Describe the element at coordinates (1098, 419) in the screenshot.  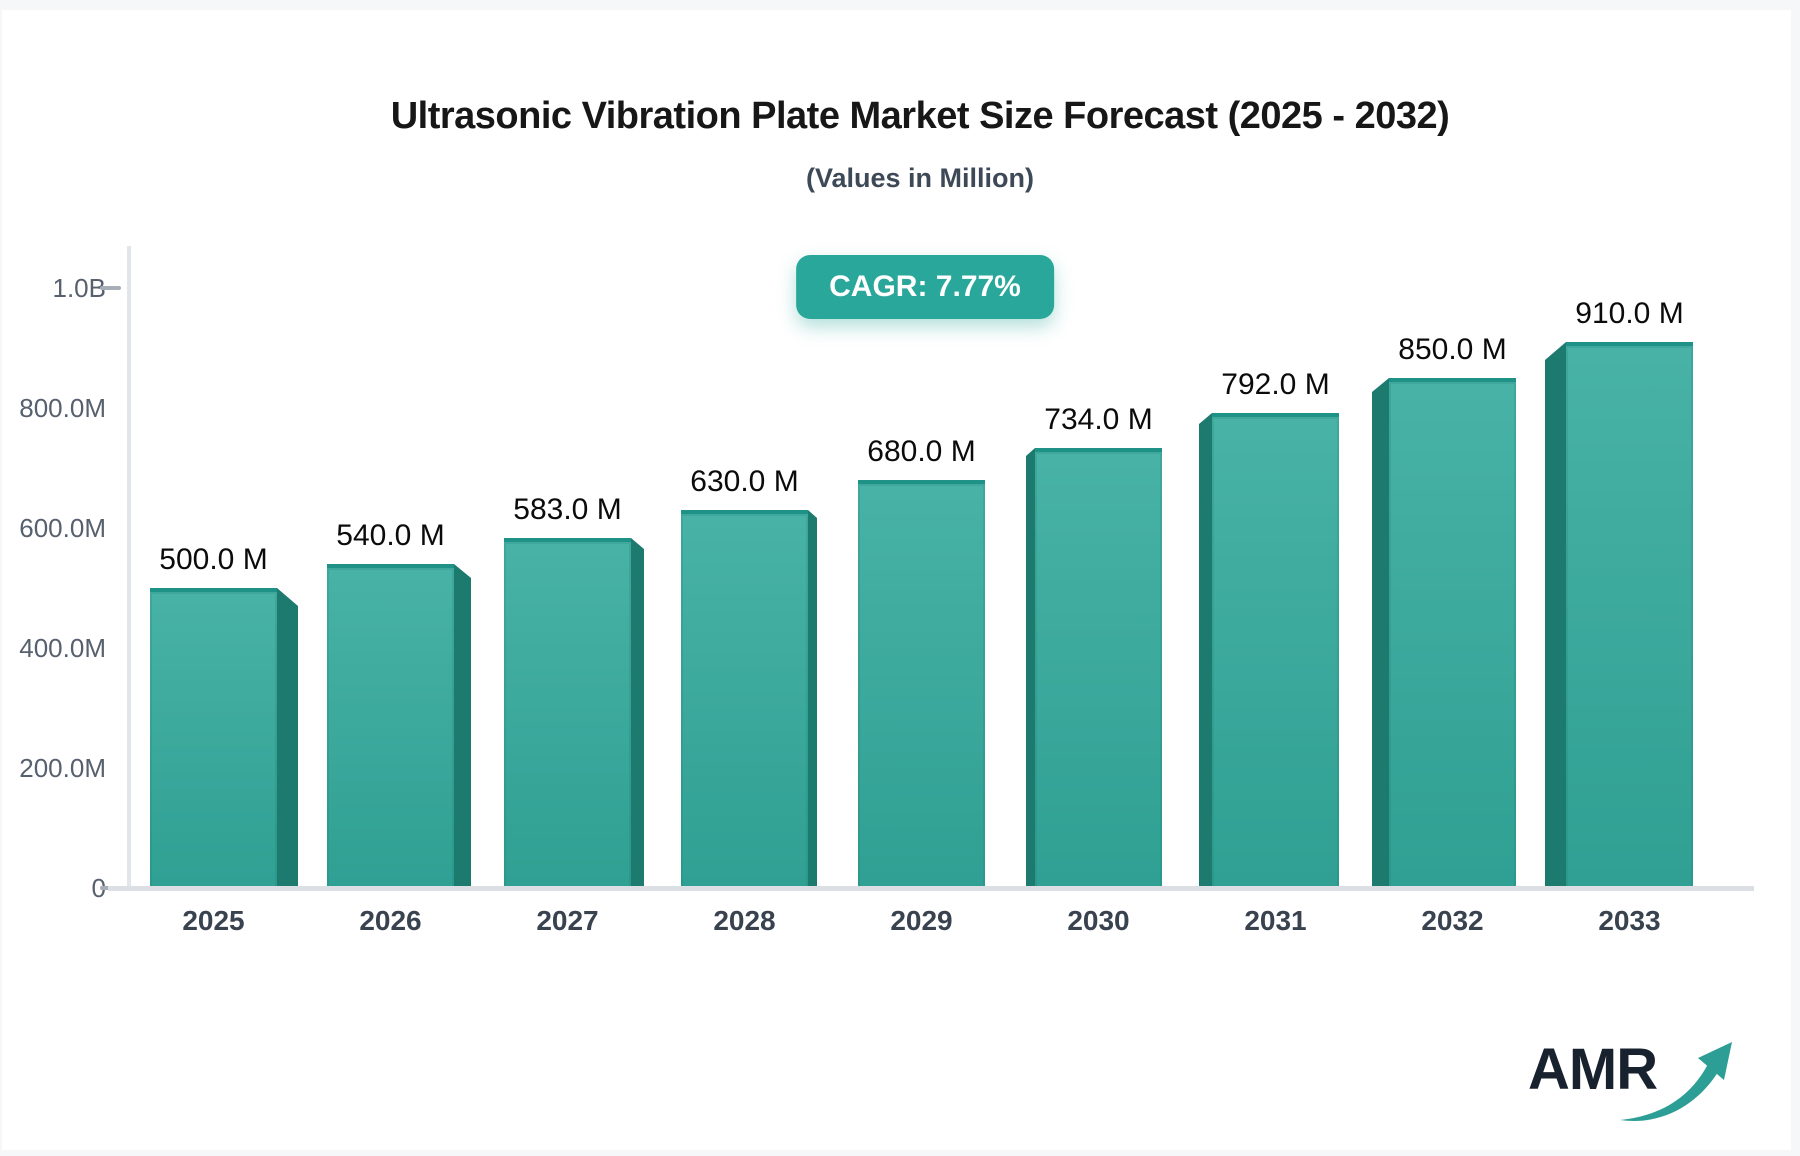
I see `bar-value-label-2030: 734.0 M` at that location.